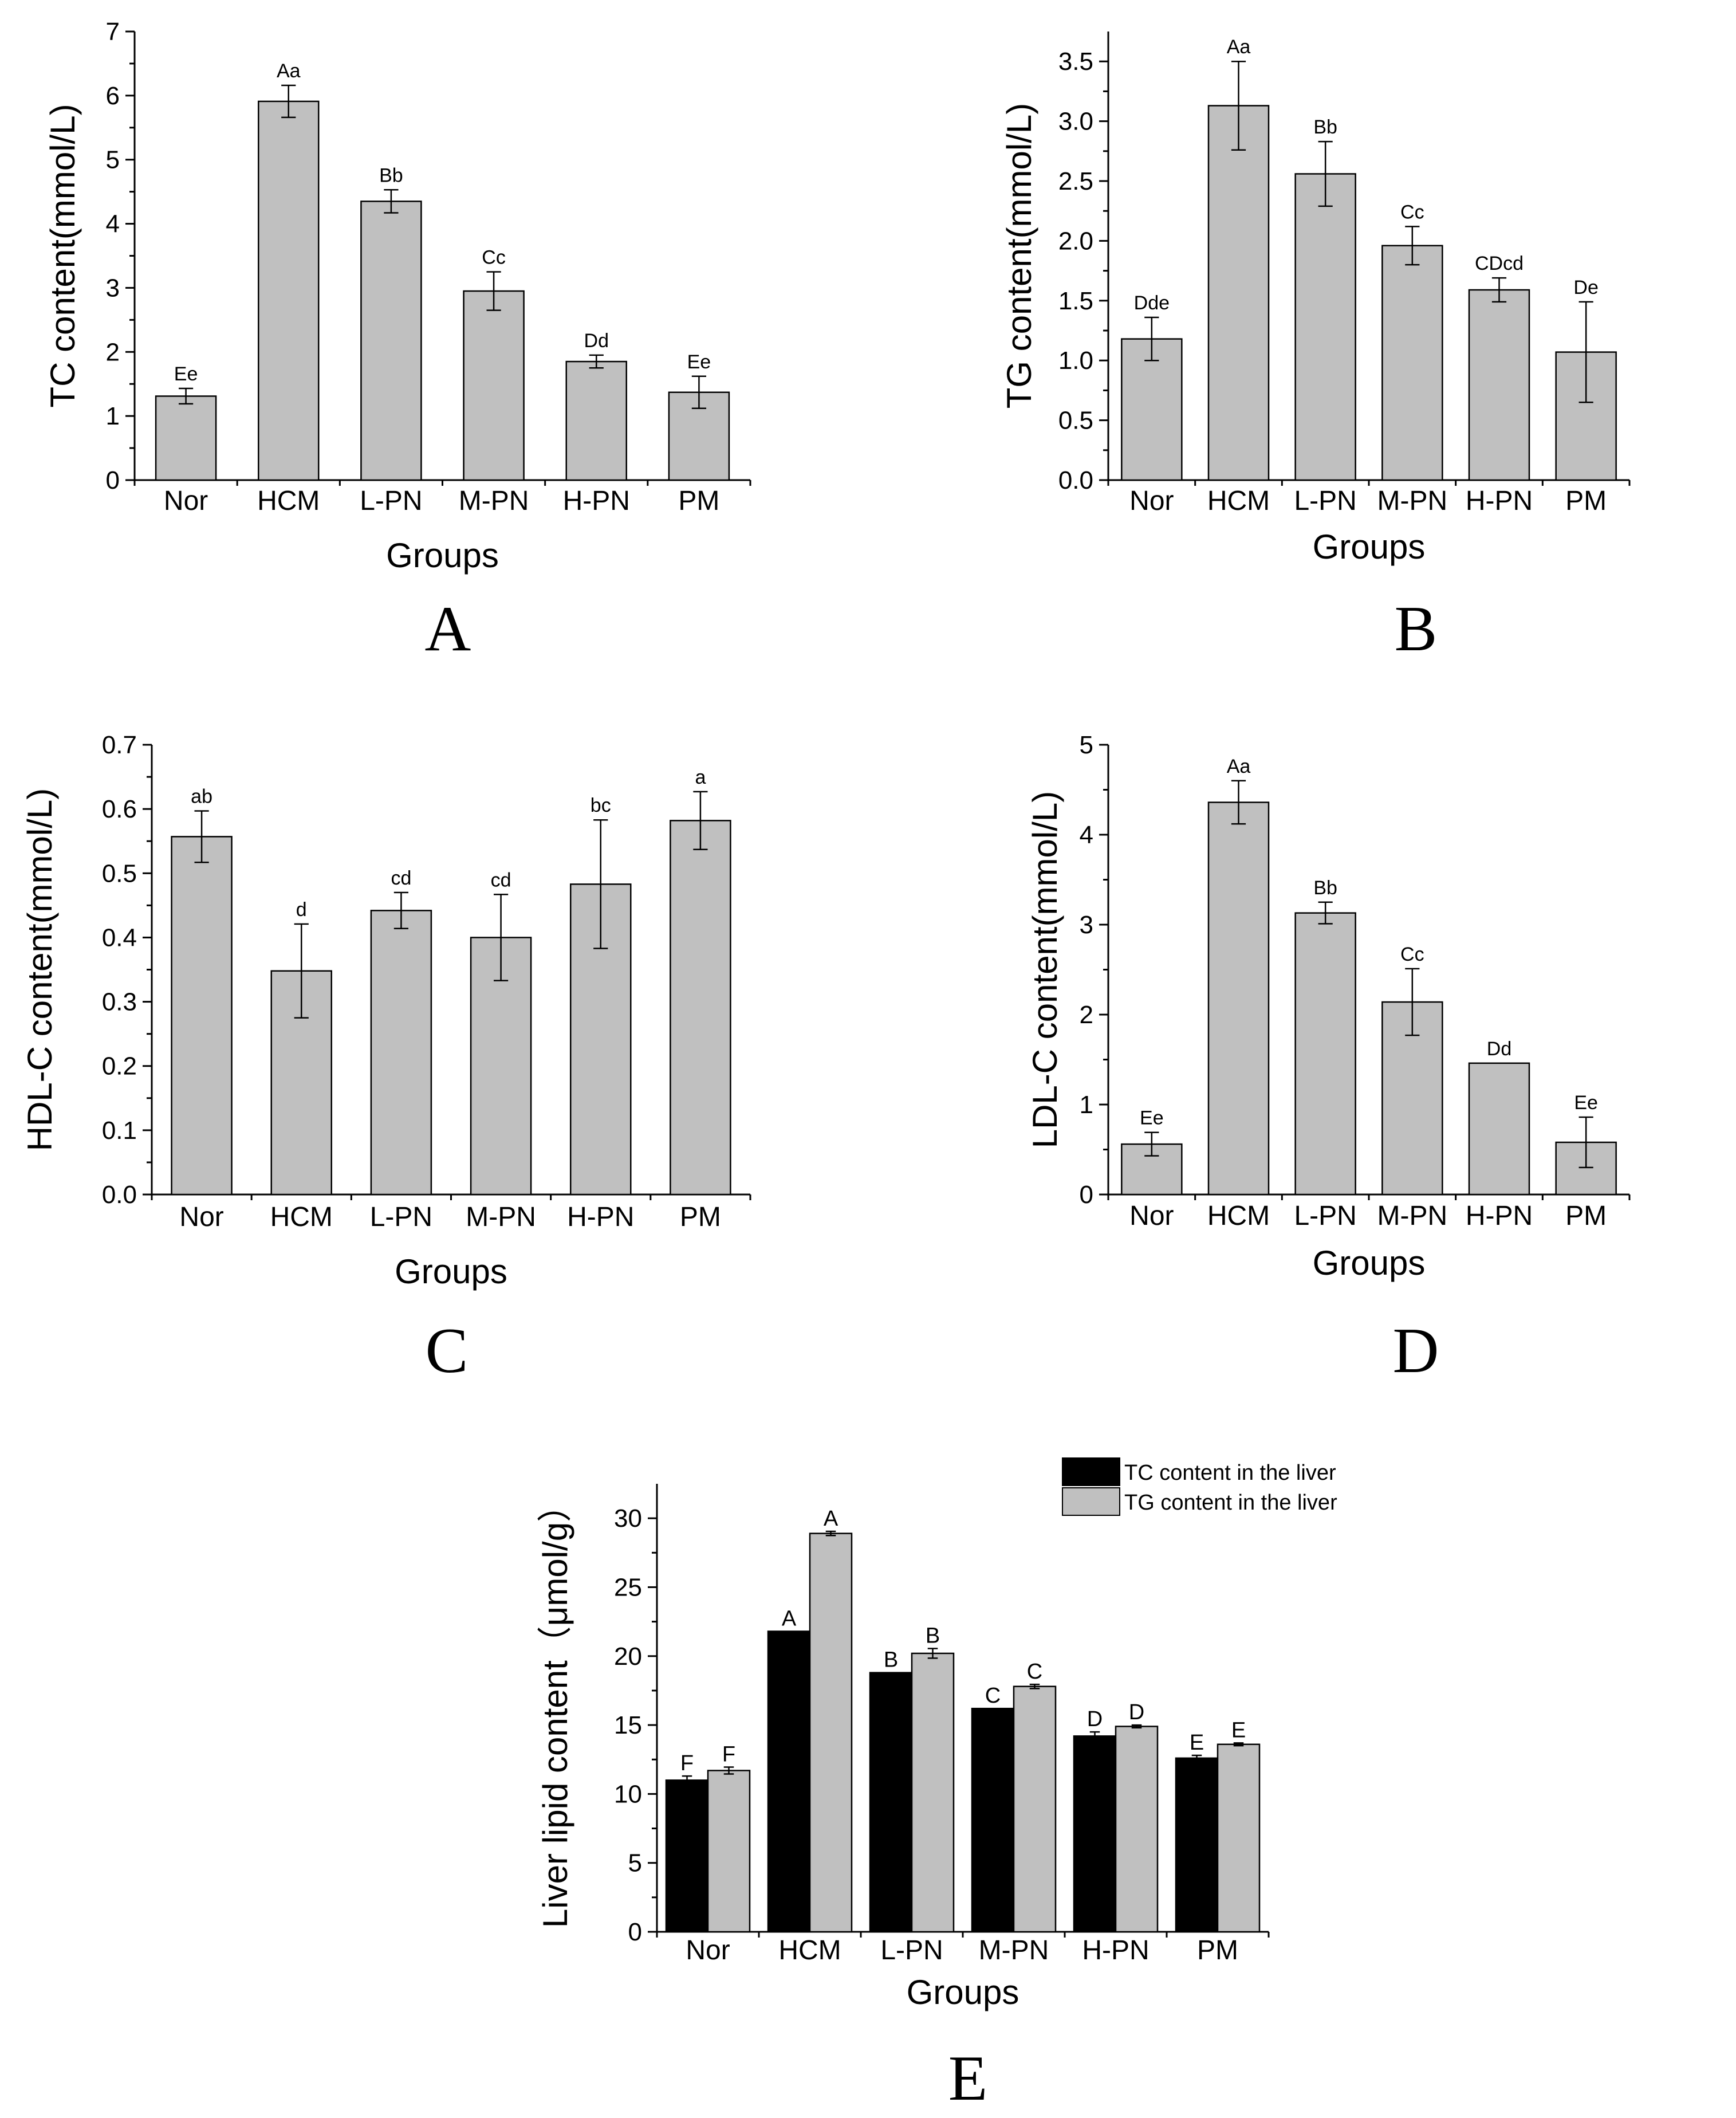 The width and height of the screenshot is (1736, 2118). Describe the element at coordinates (113, 480) in the screenshot. I see `y-tick-label: 0` at that location.